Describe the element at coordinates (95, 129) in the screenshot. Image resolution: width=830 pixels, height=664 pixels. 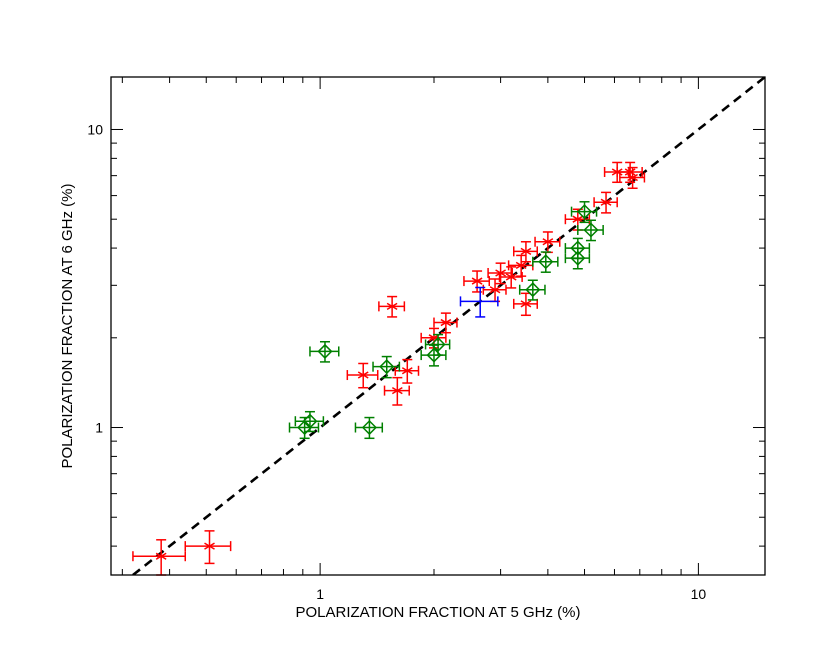
I see `y-tick-label: 10` at that location.